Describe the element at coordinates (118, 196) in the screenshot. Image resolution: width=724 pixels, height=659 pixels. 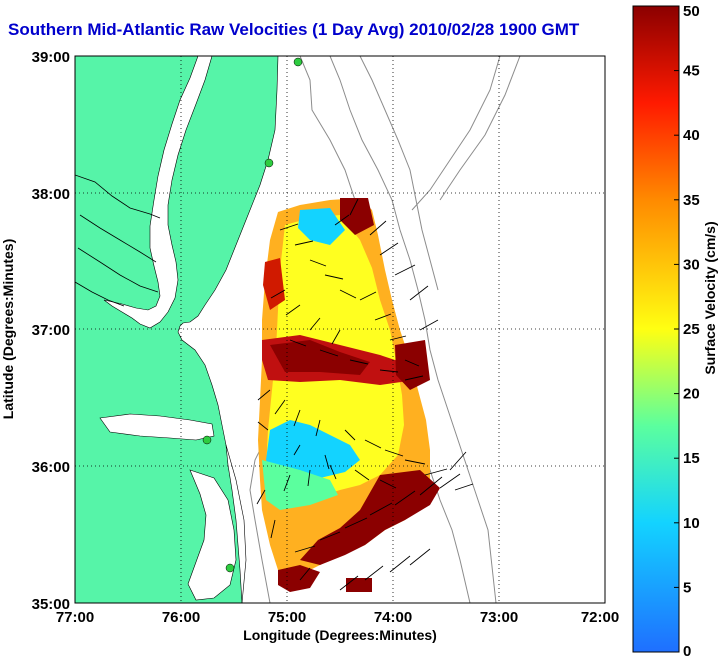
I see `river-potomac` at that location.